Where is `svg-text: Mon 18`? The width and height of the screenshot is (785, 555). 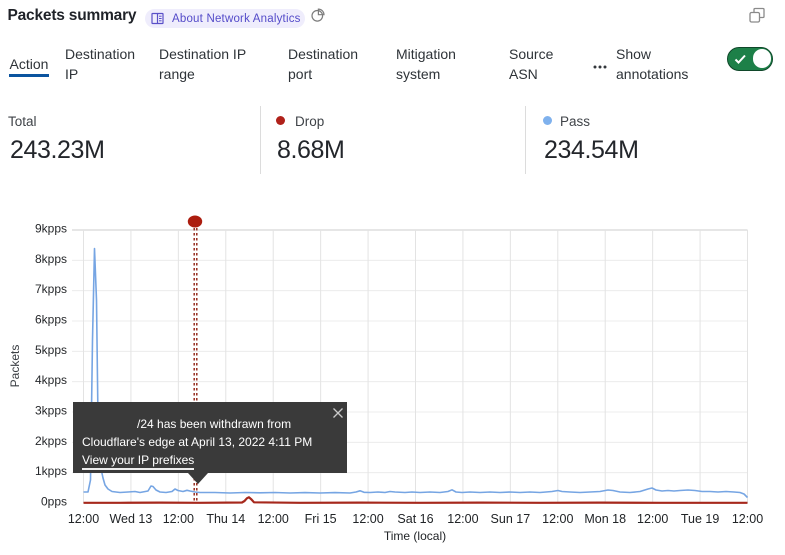
svg-text: Mon 18 is located at coordinates (605, 519).